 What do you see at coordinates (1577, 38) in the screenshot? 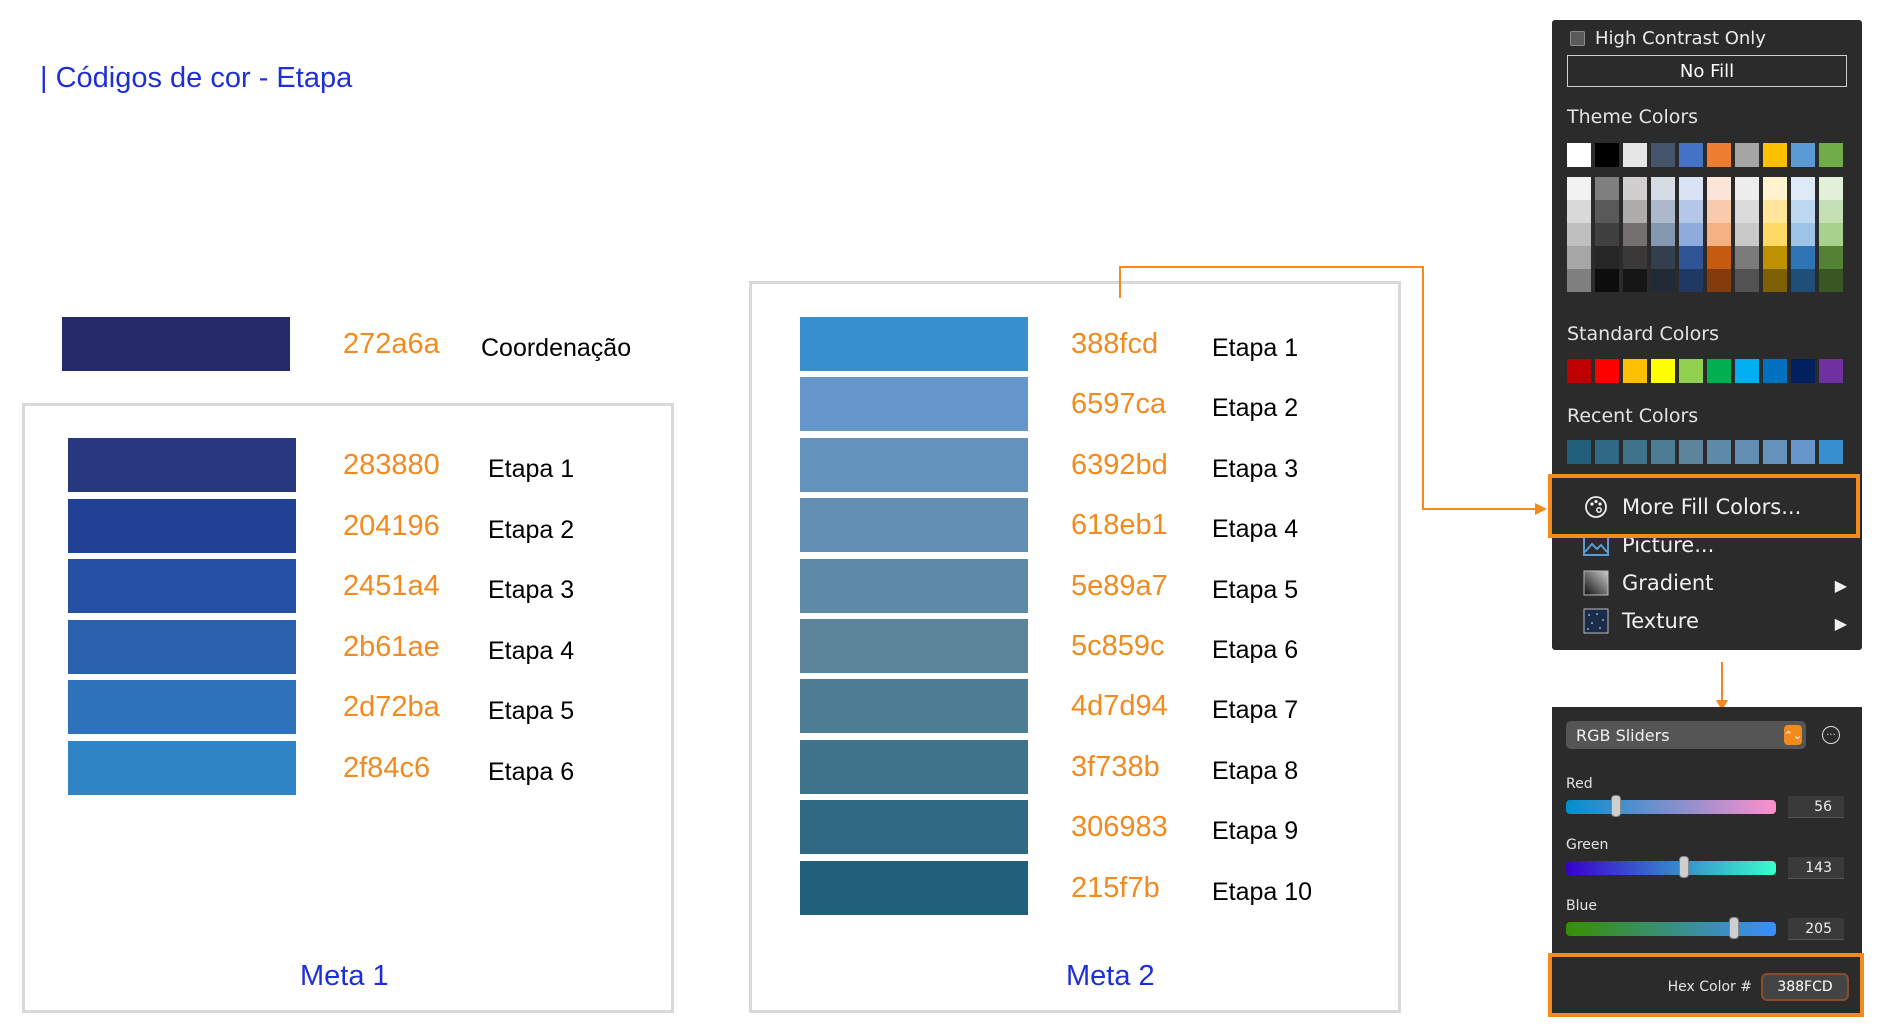
I see `high-contrast-checkbox` at bounding box center [1577, 38].